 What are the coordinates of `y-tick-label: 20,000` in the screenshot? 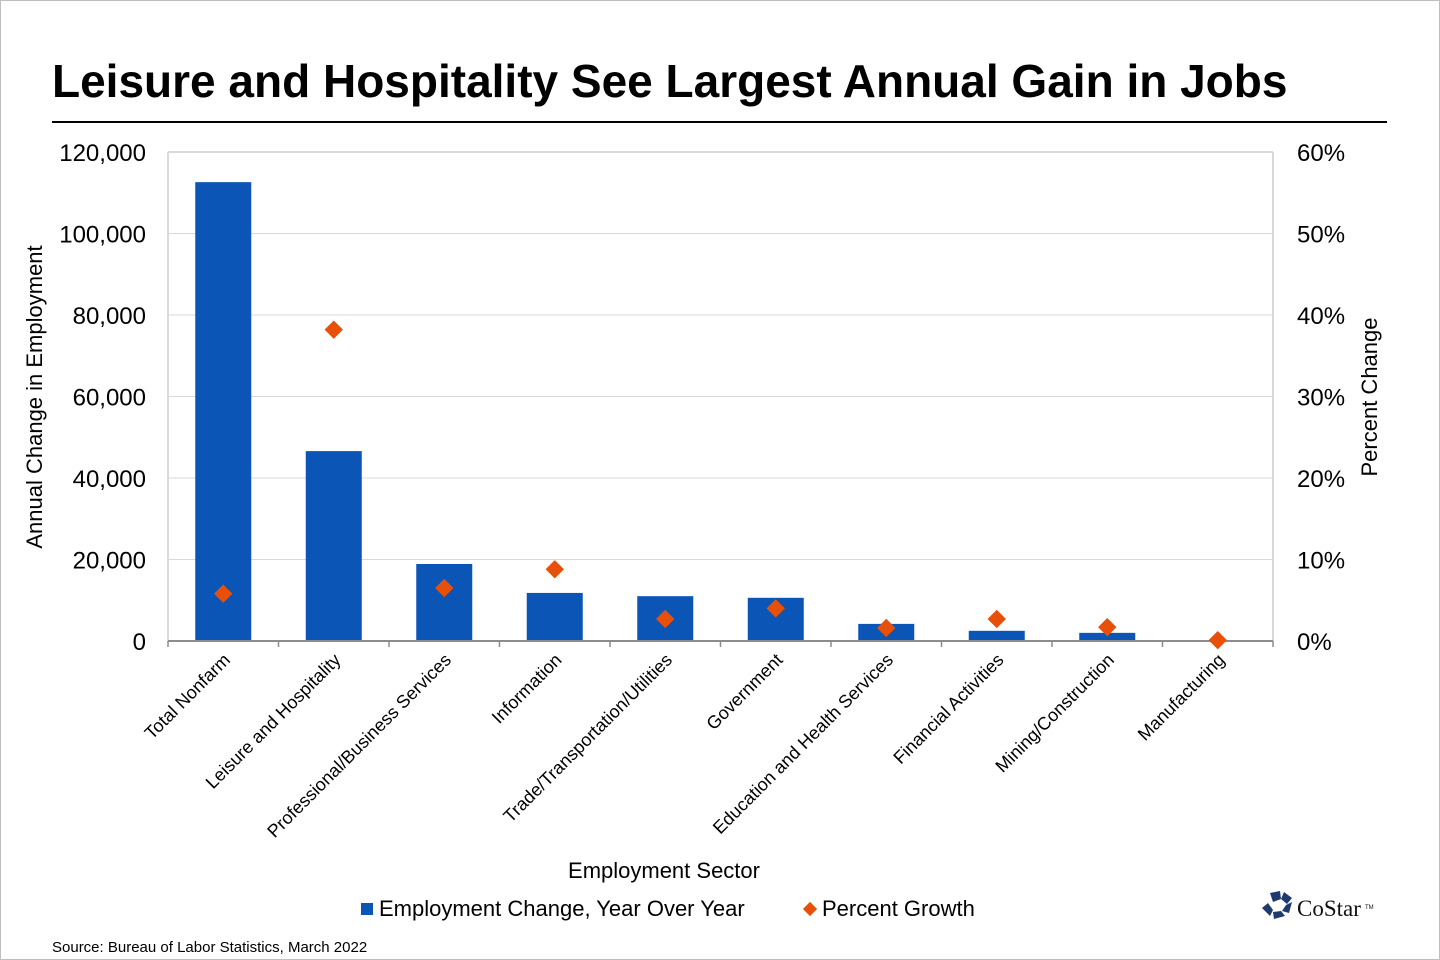 It's located at (109, 561).